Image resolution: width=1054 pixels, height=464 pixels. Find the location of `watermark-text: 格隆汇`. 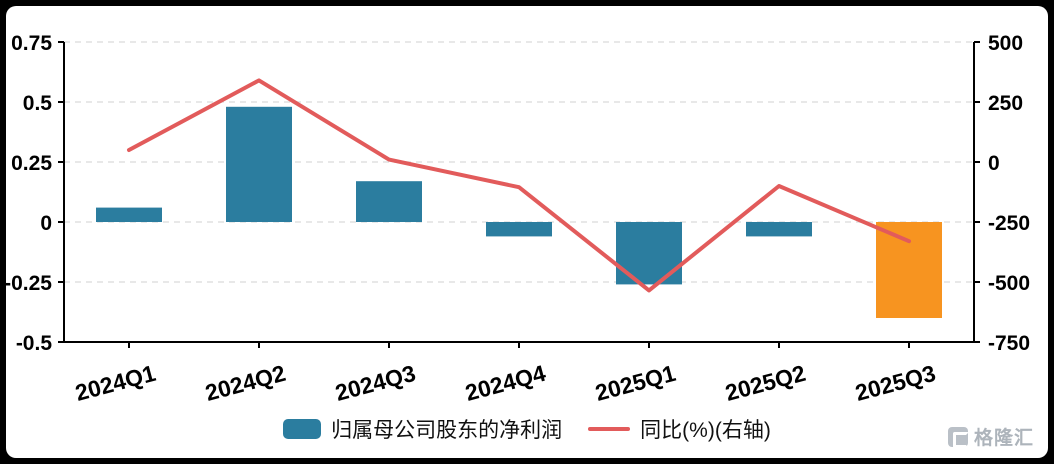

watermark-text: 格隆汇 is located at coordinates (1003, 438).